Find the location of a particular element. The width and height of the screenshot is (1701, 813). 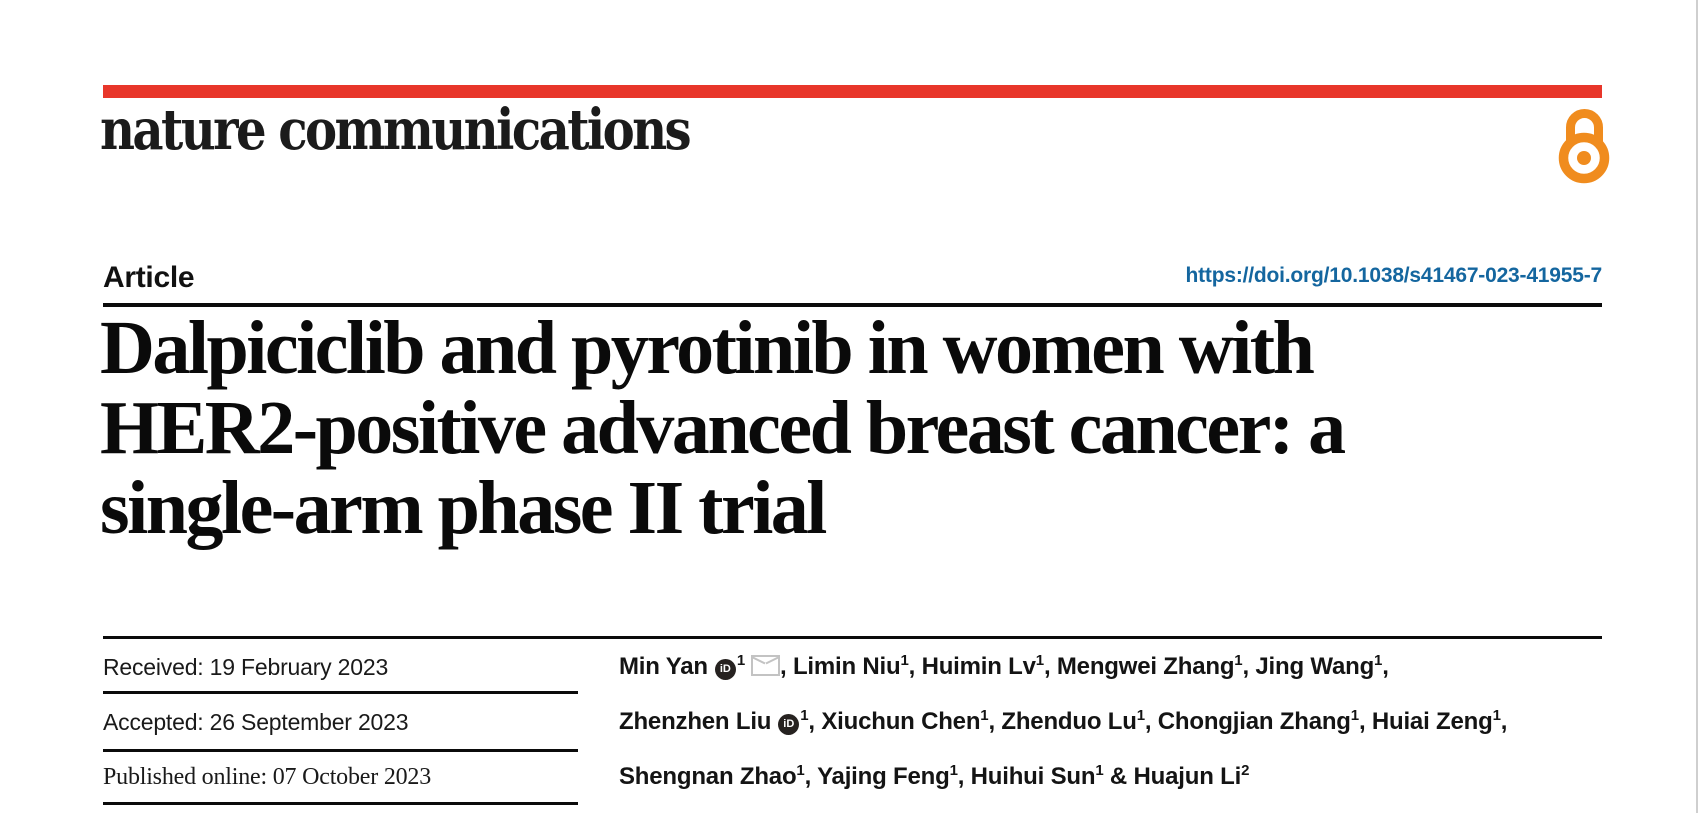

author-name: Jing Wang is located at coordinates (1315, 666).